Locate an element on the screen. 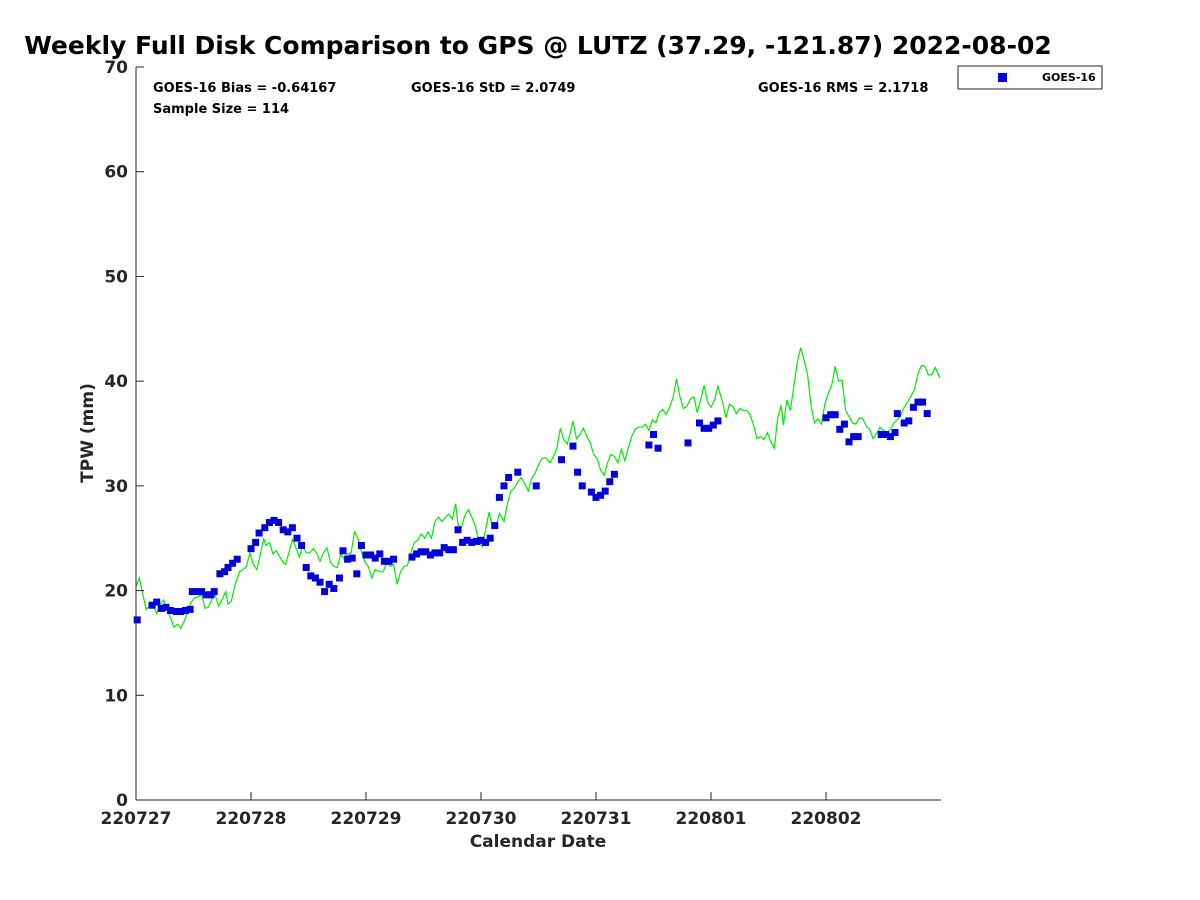 This screenshot has width=1200, height=900. x-tick-label: 220729 is located at coordinates (366, 819).